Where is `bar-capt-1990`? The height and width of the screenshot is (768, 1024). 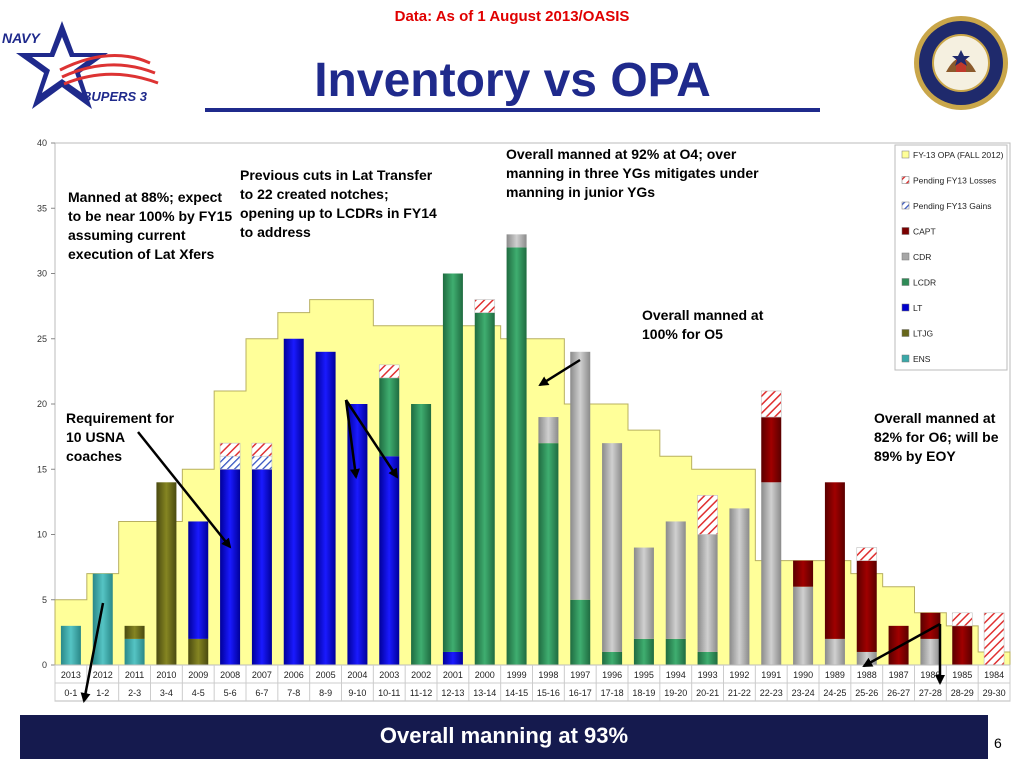 bar-capt-1990 is located at coordinates (803, 573).